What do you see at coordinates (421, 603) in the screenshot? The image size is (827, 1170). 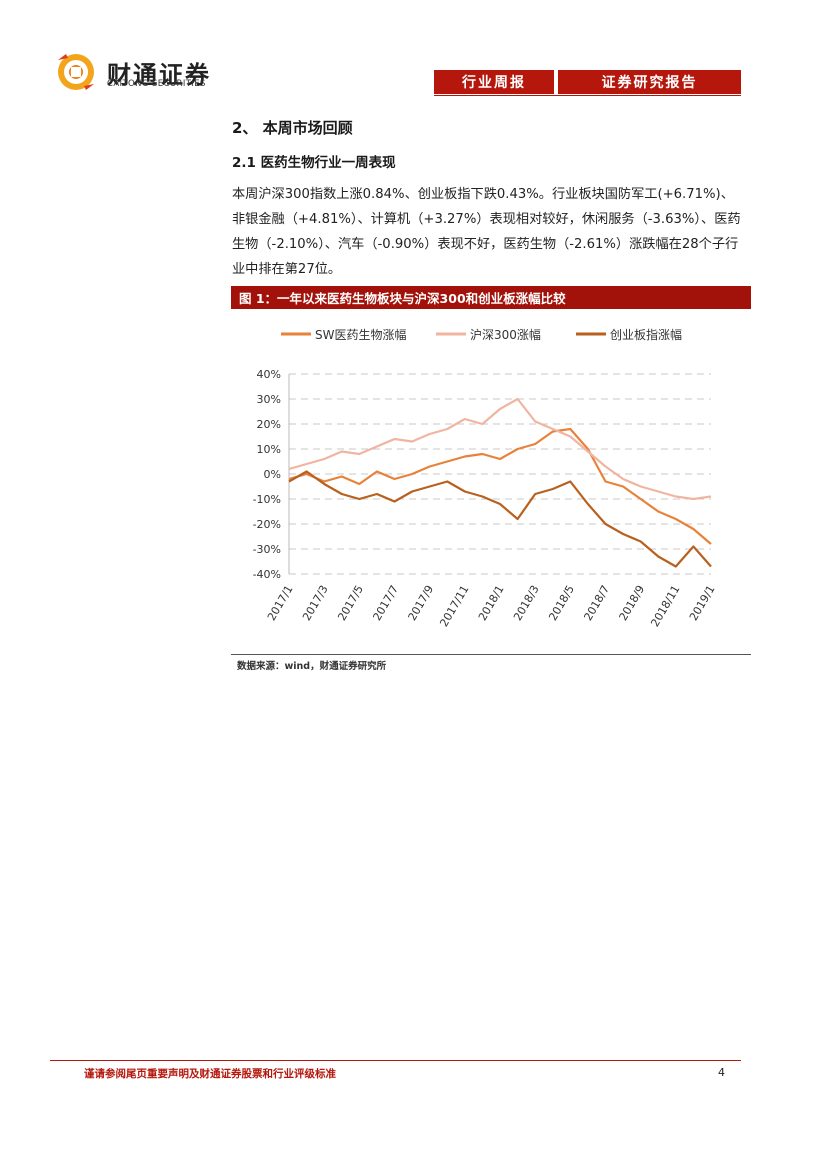 I see `x-tick-label: 2017/9` at bounding box center [421, 603].